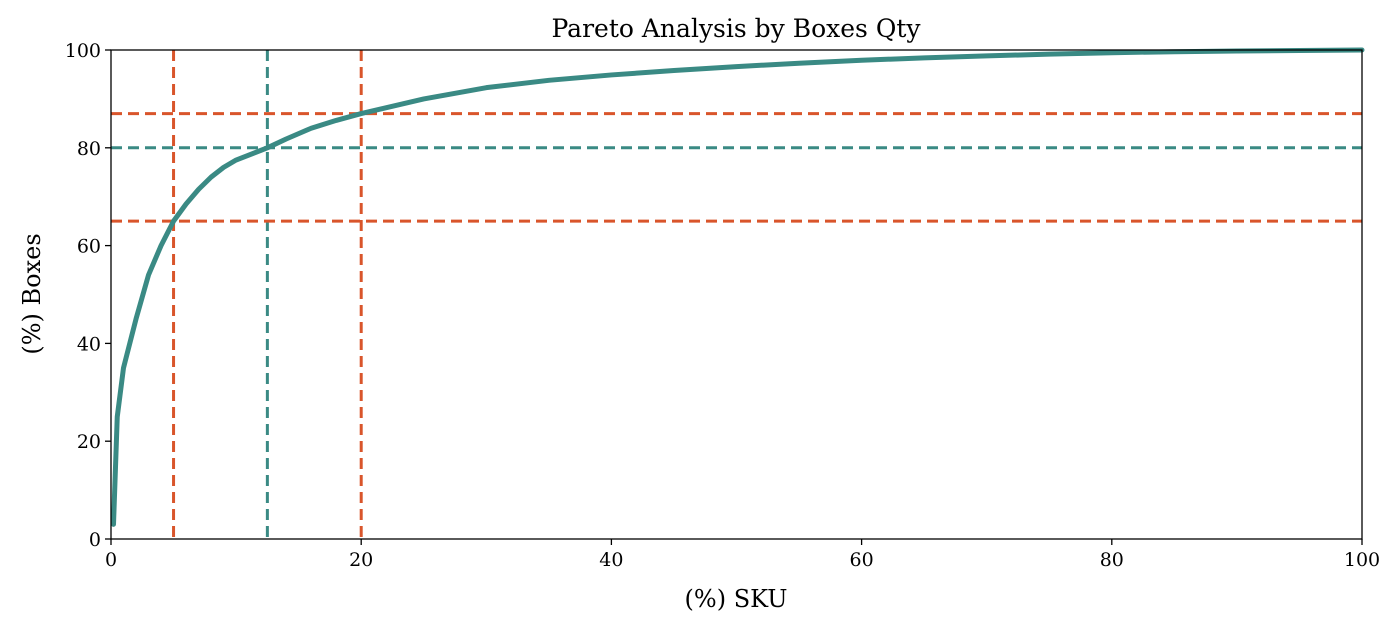 This screenshot has height=628, width=1400. I want to click on y-tick-label: 0, so click(95, 540).